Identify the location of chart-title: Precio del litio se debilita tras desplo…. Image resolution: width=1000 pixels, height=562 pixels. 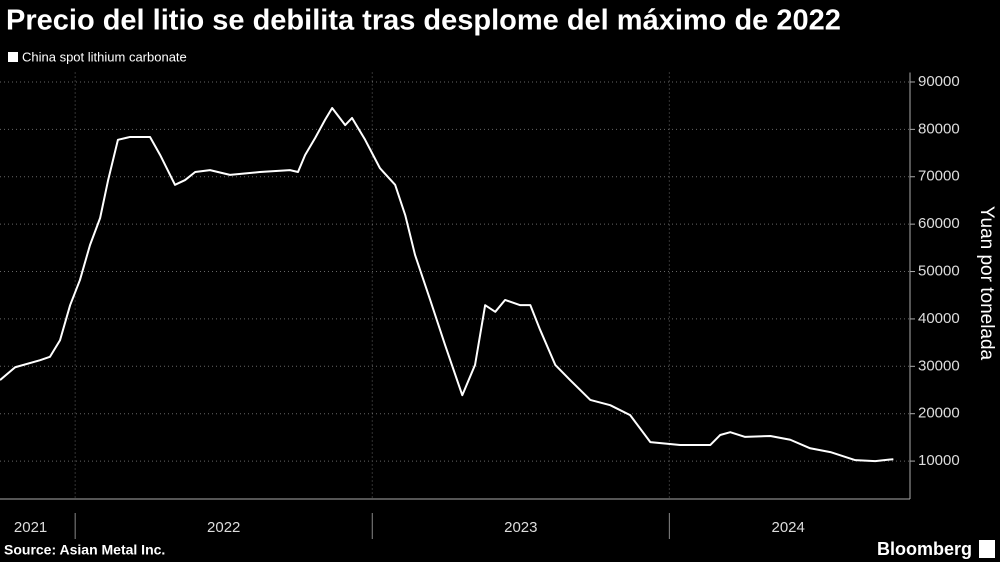
(423, 21).